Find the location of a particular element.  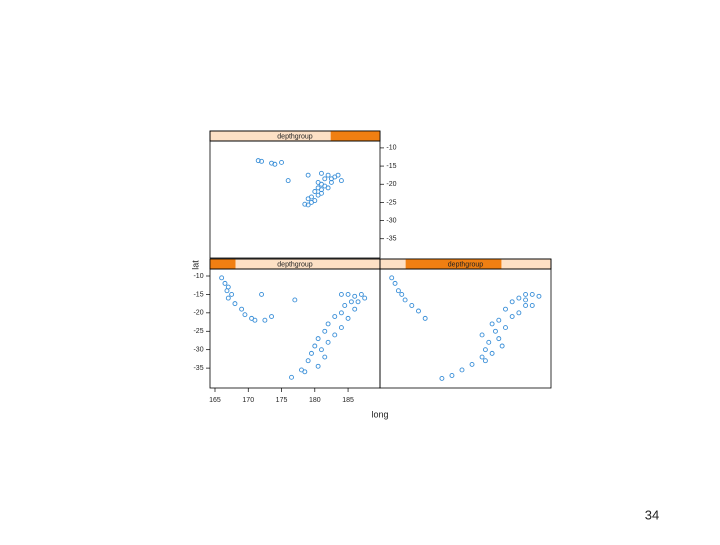

y-tick-label: -25 is located at coordinates (198, 331).